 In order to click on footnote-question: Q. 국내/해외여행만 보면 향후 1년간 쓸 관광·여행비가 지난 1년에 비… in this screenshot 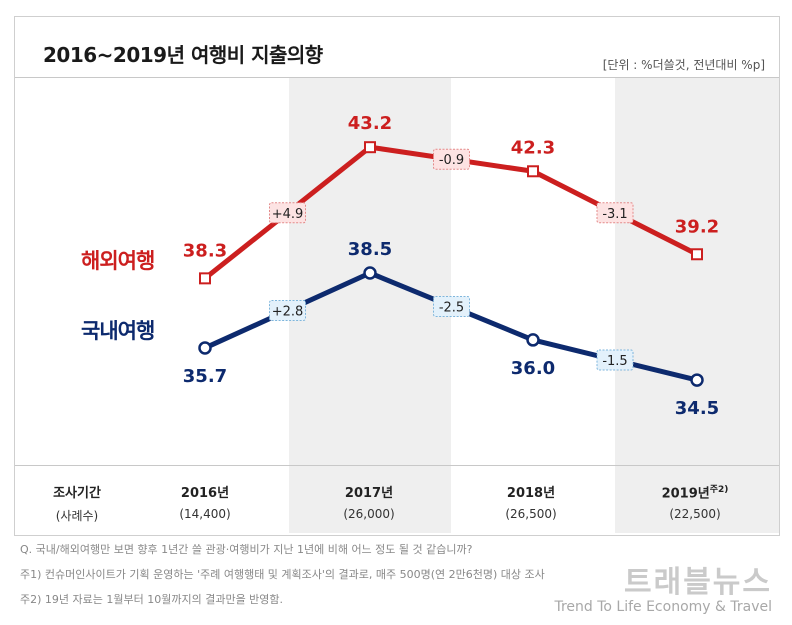, I will do `click(246, 549)`.